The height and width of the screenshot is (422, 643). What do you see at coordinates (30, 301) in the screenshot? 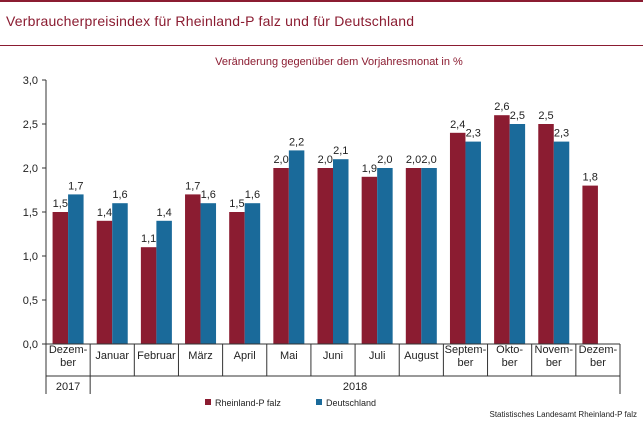
I see `y-tick-label: 0,5` at bounding box center [30, 301].